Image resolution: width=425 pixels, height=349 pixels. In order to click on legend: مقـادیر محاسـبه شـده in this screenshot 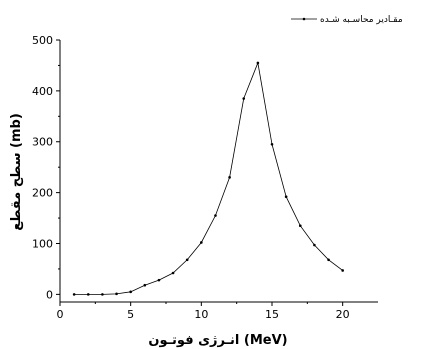, I will do `click(347, 20)`.